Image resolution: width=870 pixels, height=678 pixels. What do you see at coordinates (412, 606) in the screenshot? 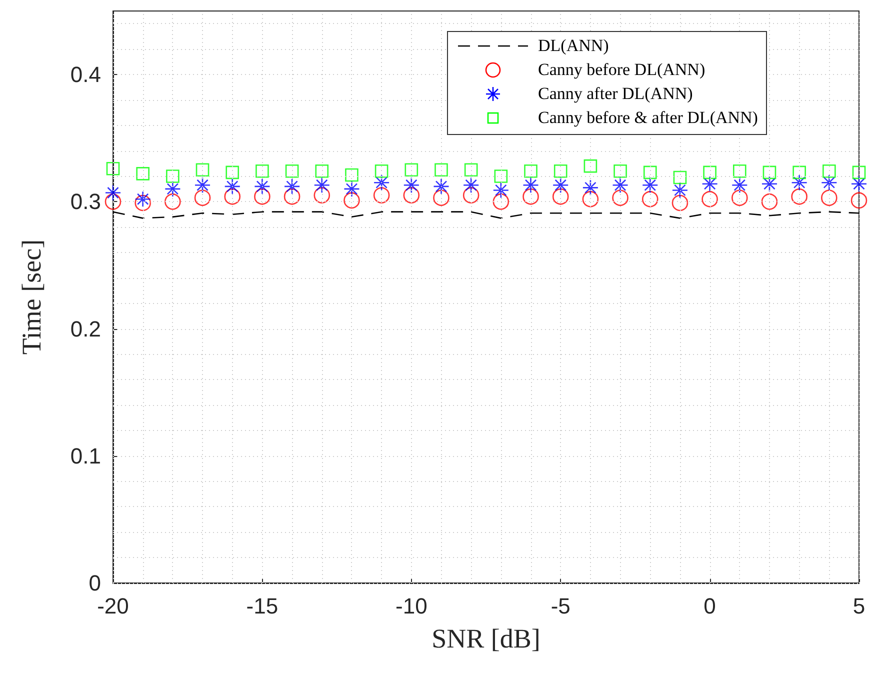
I see `x-tick-label: -10` at bounding box center [412, 606].